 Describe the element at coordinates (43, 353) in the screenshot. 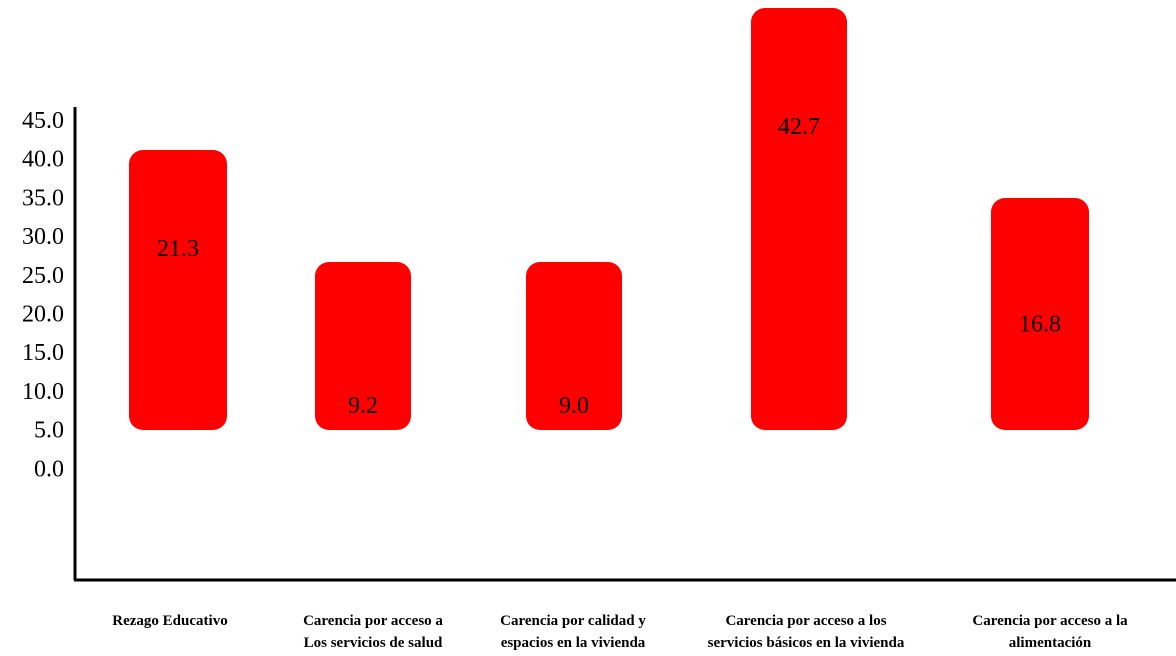

I see `y-tick-label: 15.0` at that location.